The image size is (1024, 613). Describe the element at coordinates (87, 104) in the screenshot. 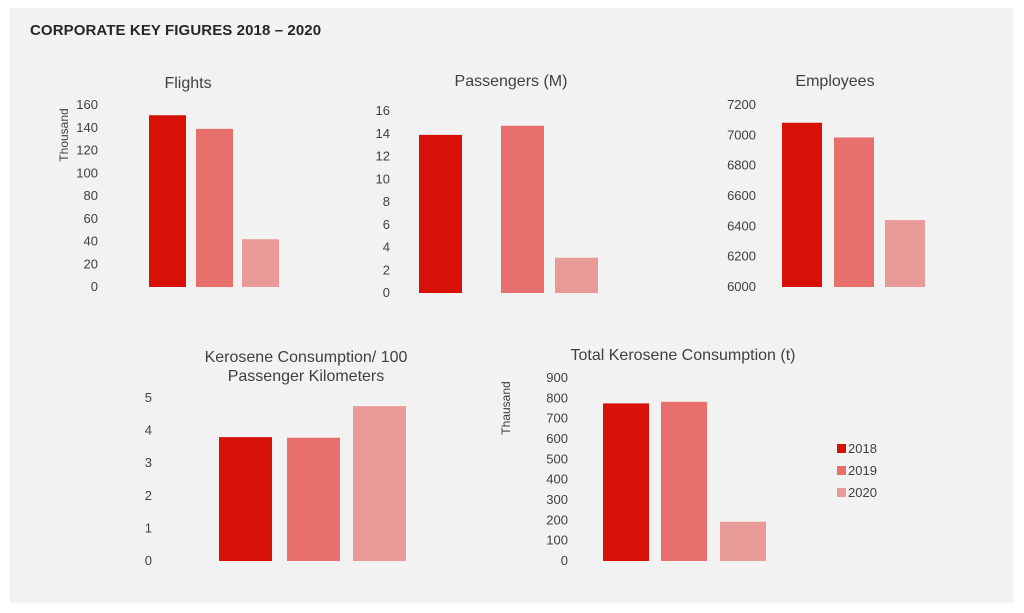

I see `chart-1-y-tick: 160` at that location.